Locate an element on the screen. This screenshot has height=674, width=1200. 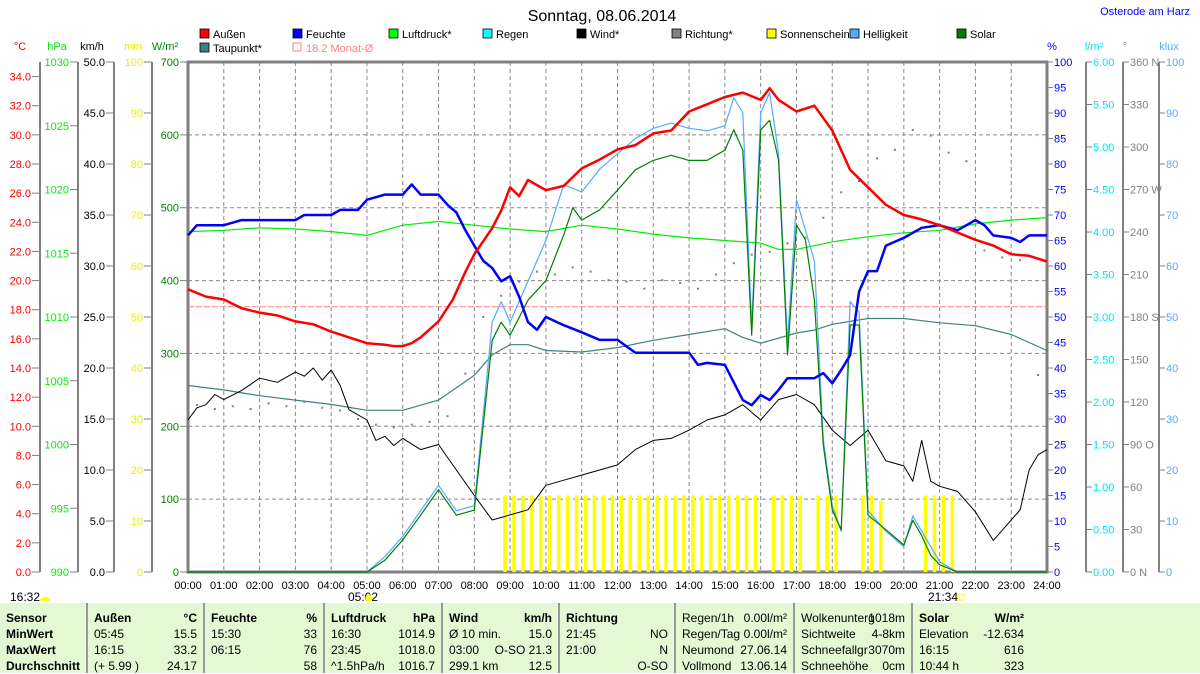
stats-value: °C is located at coordinates (190, 618).